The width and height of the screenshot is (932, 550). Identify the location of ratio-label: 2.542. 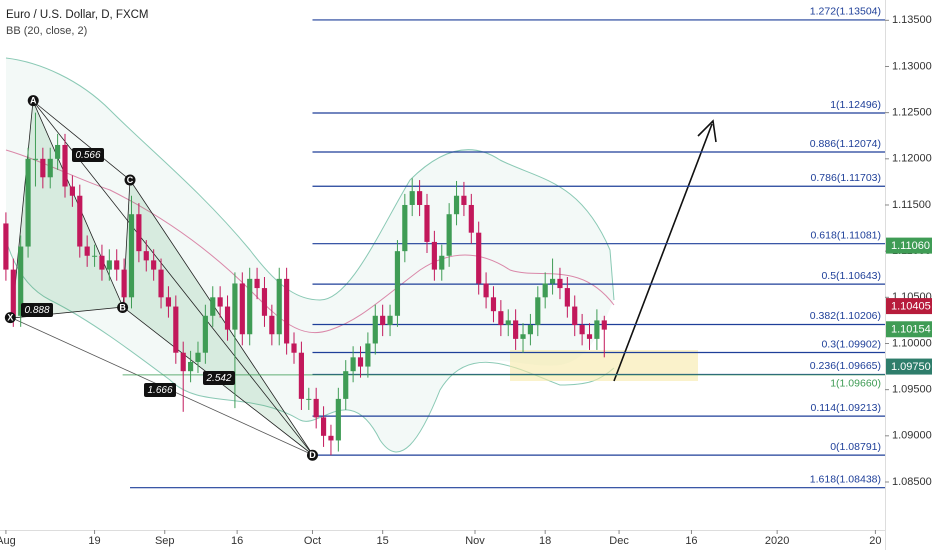
(218, 378).